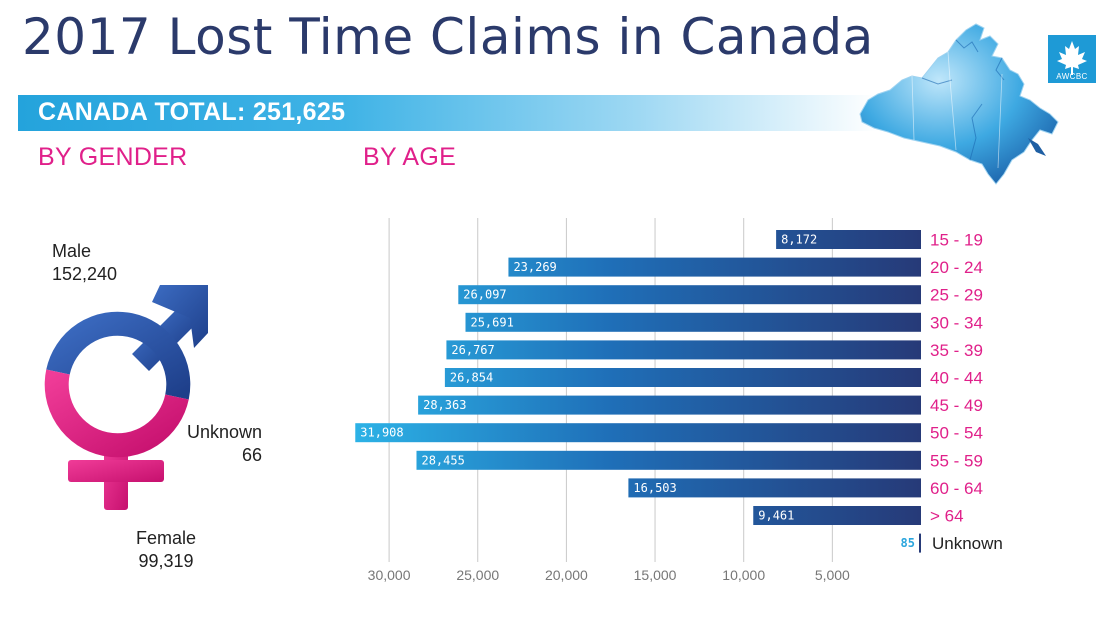 The image size is (1097, 620). I want to click on age-category-label: 35 - 39, so click(956, 350).